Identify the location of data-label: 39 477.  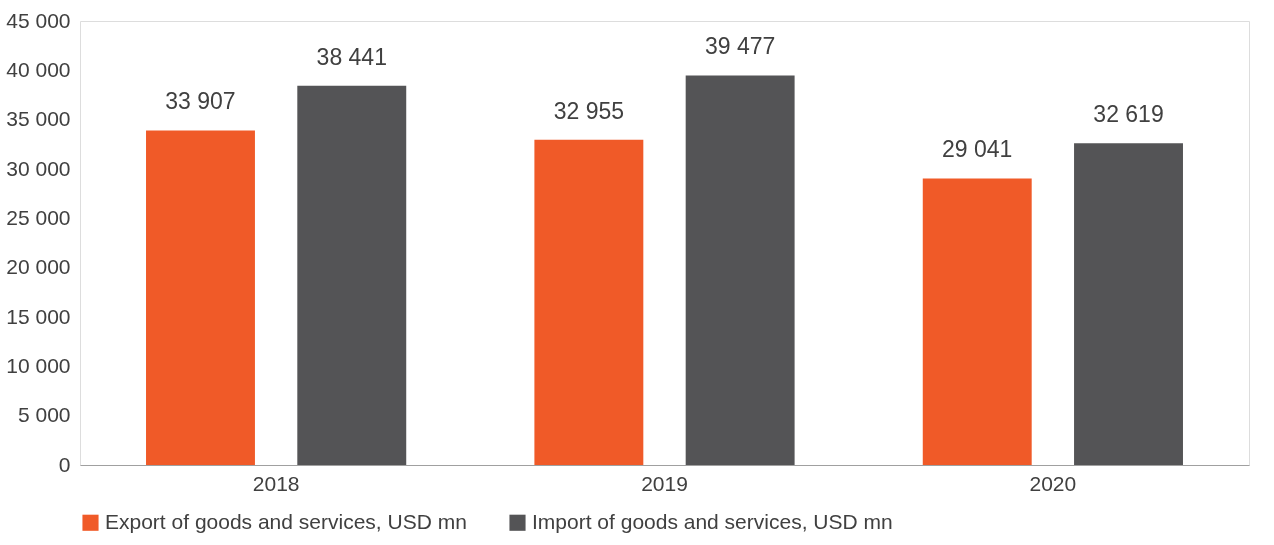
(740, 46).